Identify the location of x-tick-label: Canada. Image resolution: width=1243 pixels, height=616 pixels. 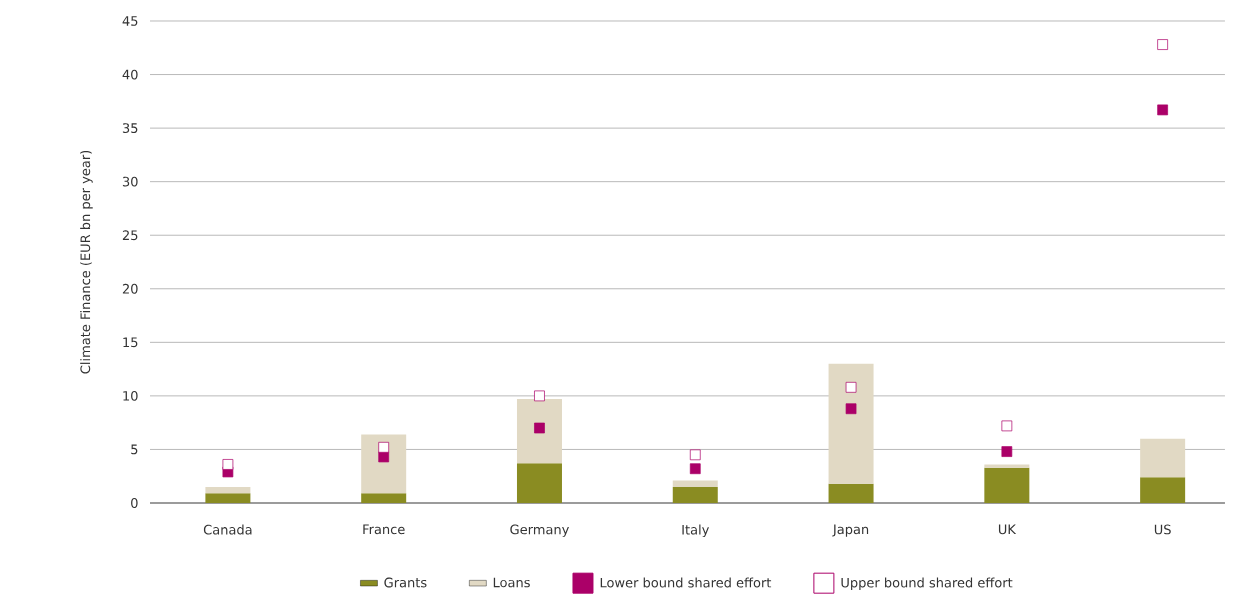
(227, 529).